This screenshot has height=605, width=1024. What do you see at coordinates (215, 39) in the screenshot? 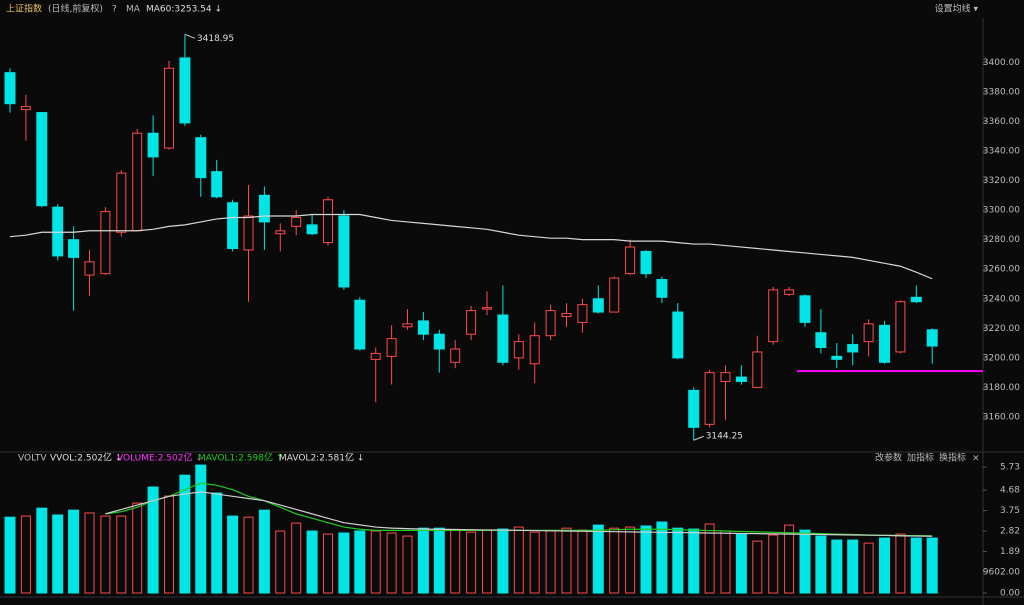
I see `annotation: 3418.95` at bounding box center [215, 39].